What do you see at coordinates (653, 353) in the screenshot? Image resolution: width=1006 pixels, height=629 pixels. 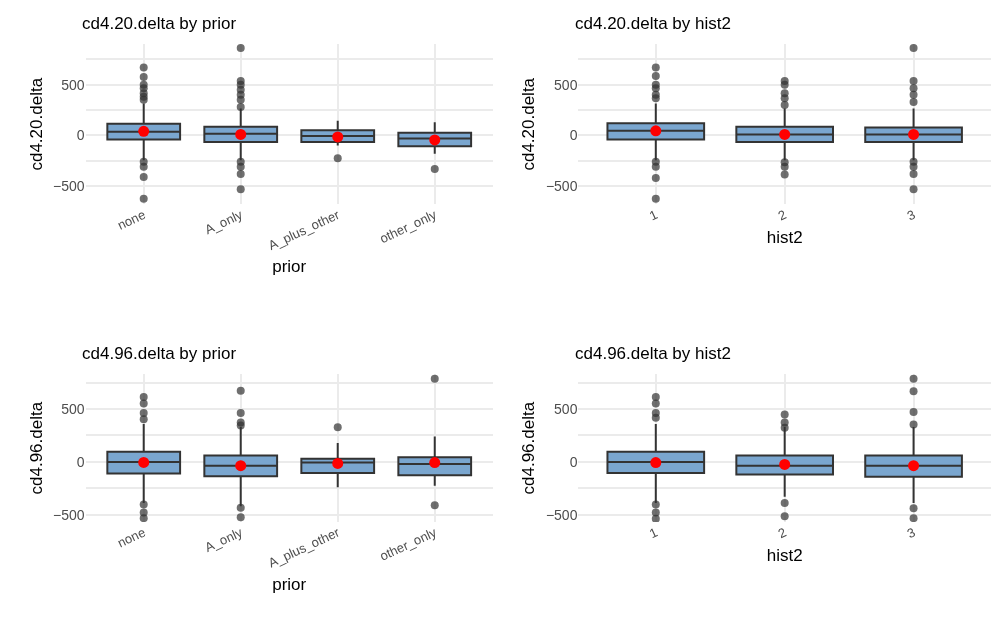 I see `chart-title: cd4.96.delta by hist2` at bounding box center [653, 353].